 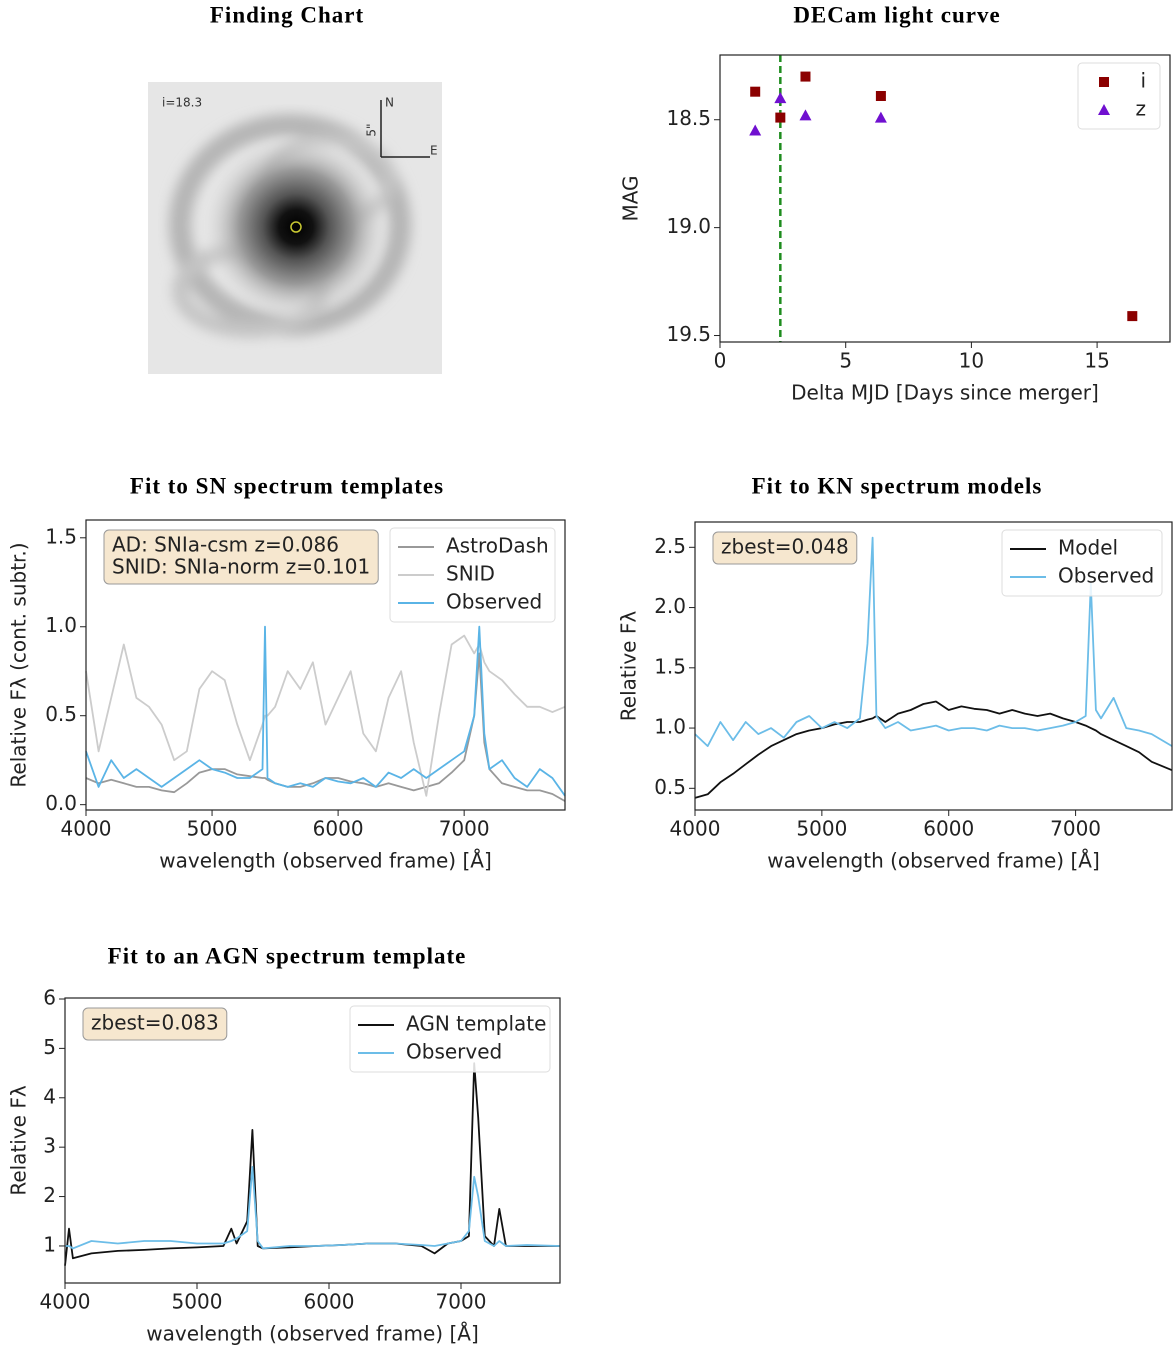 What do you see at coordinates (945, 393) in the screenshot?
I see `x-axis-label: Delta MJD [Days since merger]` at bounding box center [945, 393].